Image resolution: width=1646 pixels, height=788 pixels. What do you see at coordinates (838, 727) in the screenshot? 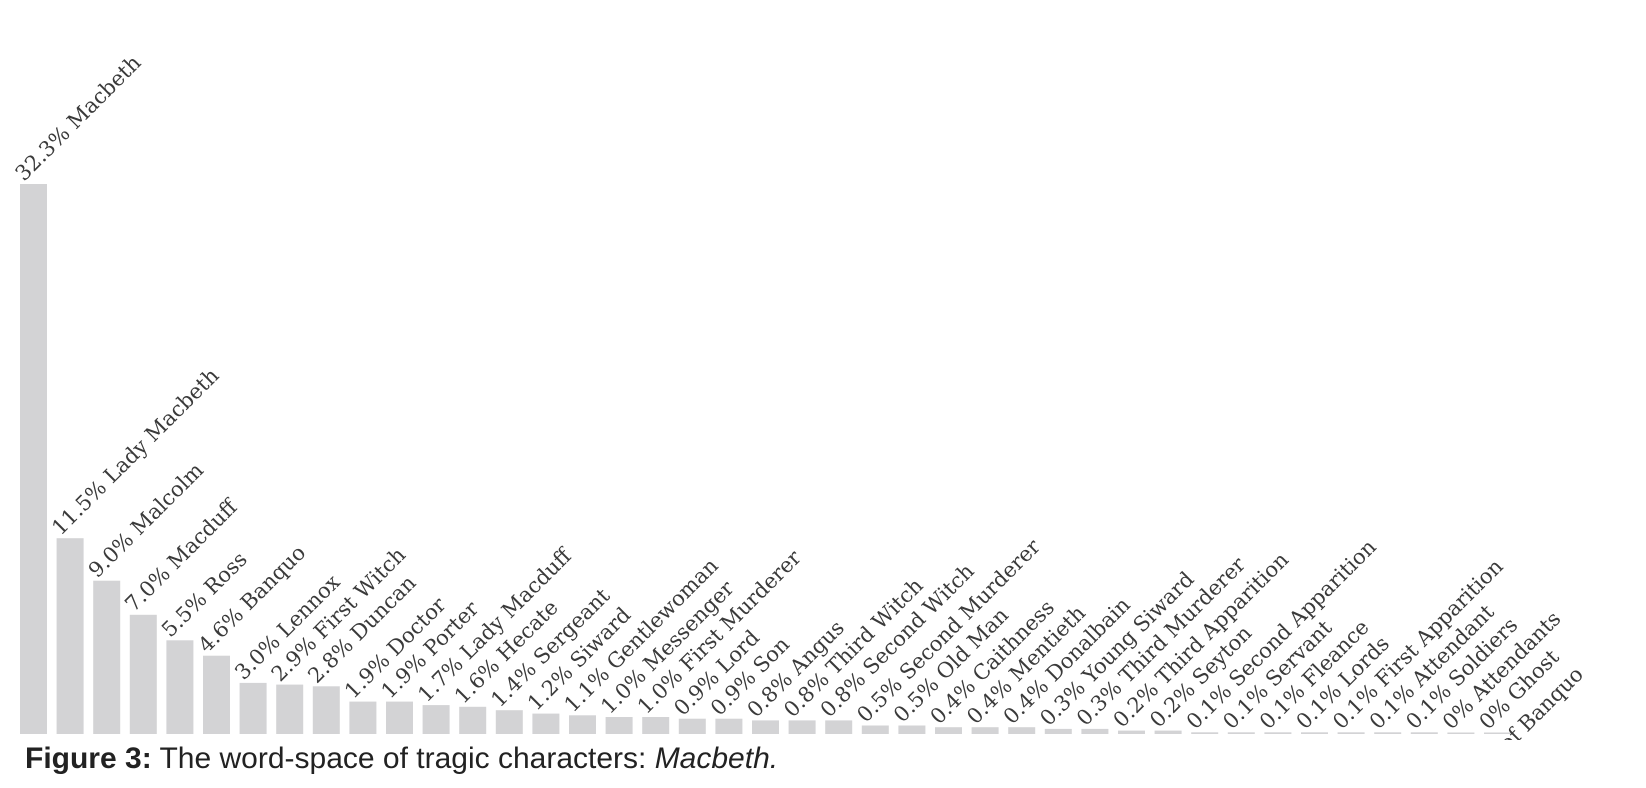
I see `bar-second-witch` at bounding box center [838, 727].